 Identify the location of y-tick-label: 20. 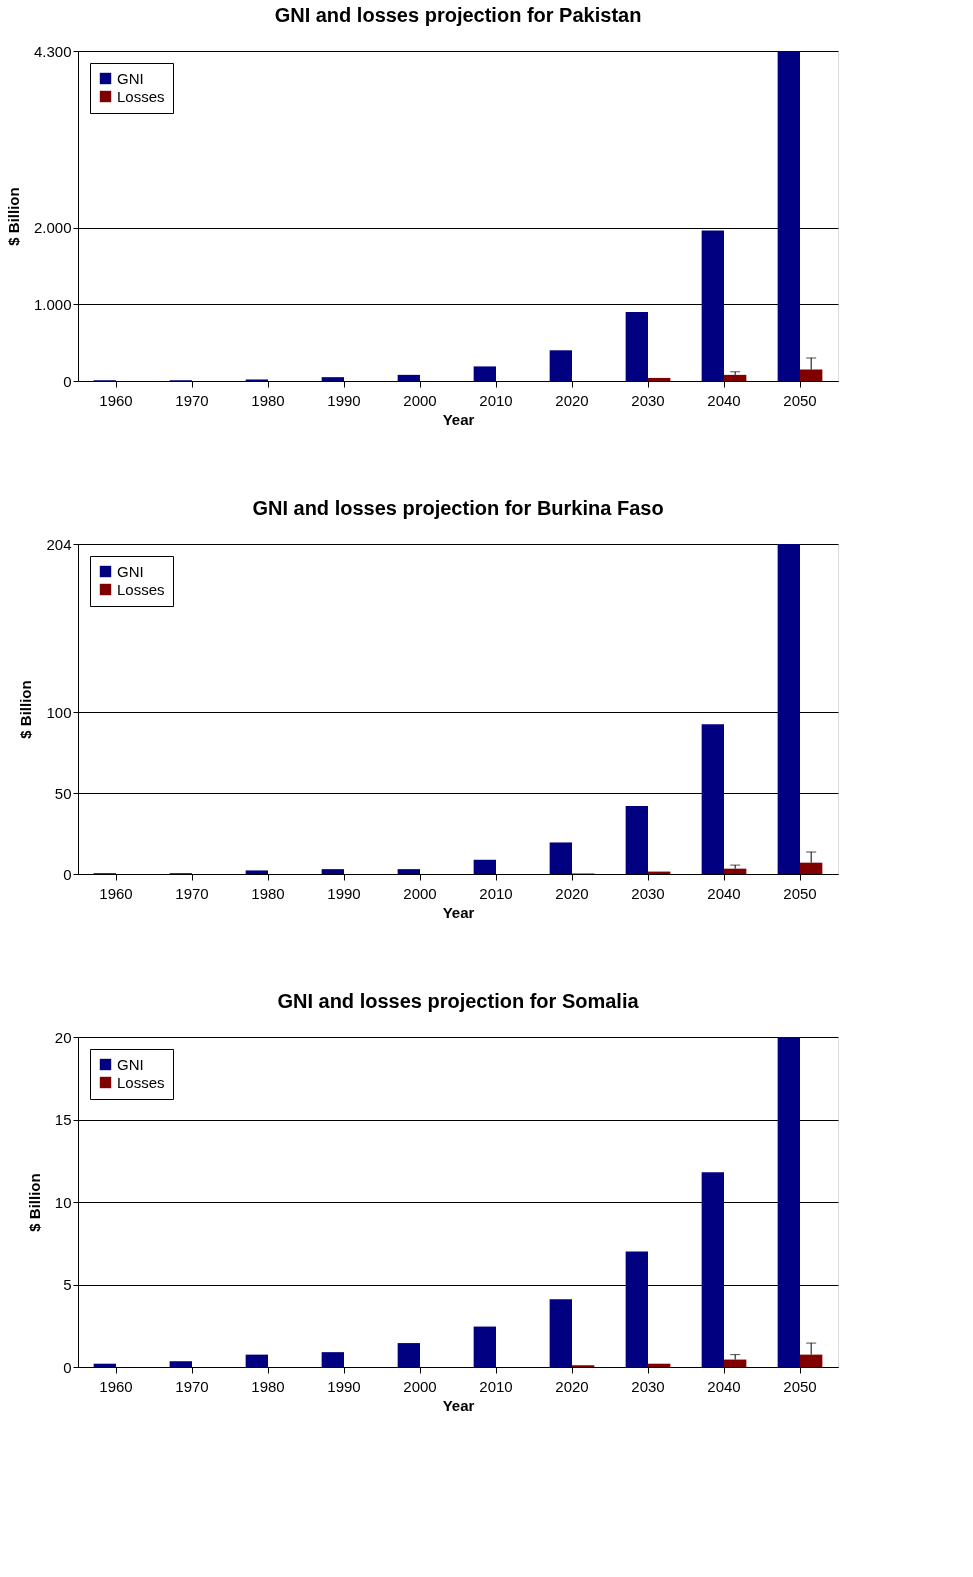
(63, 1037).